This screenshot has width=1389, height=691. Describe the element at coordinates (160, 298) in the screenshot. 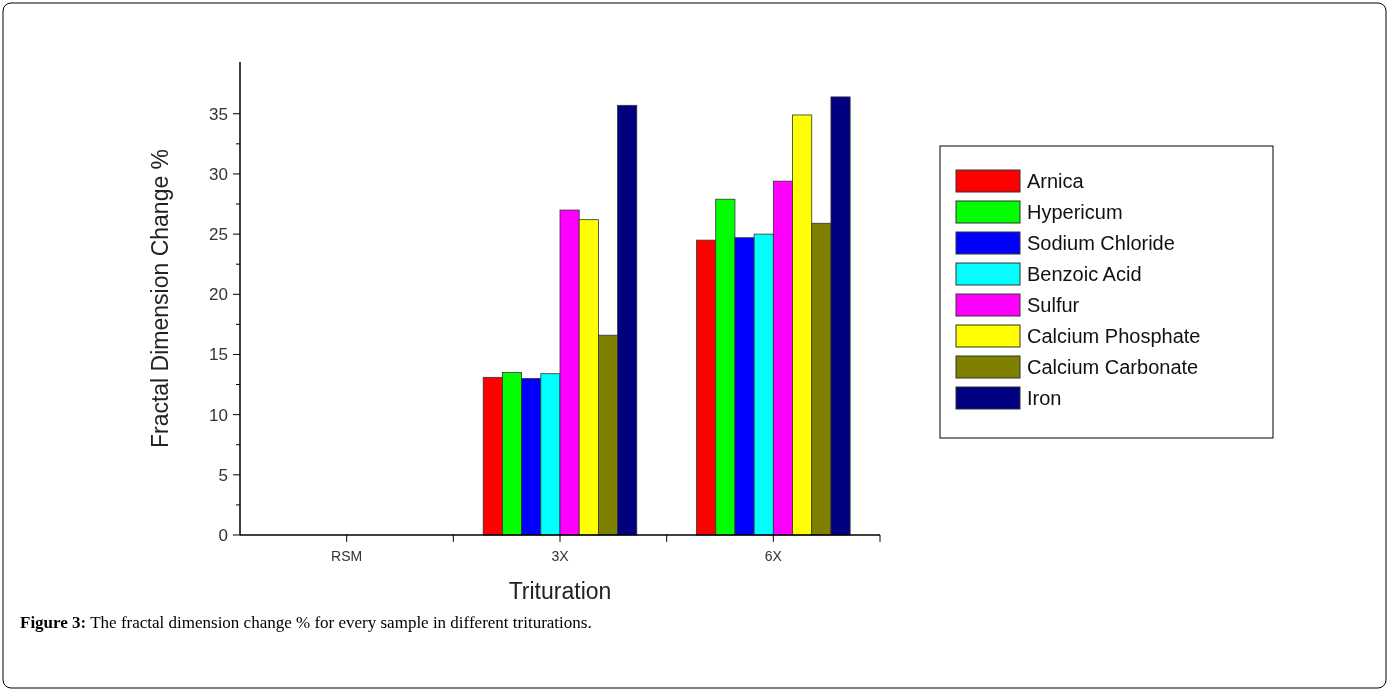

I see `y-axis-title: Fractal Dimension Change %` at that location.